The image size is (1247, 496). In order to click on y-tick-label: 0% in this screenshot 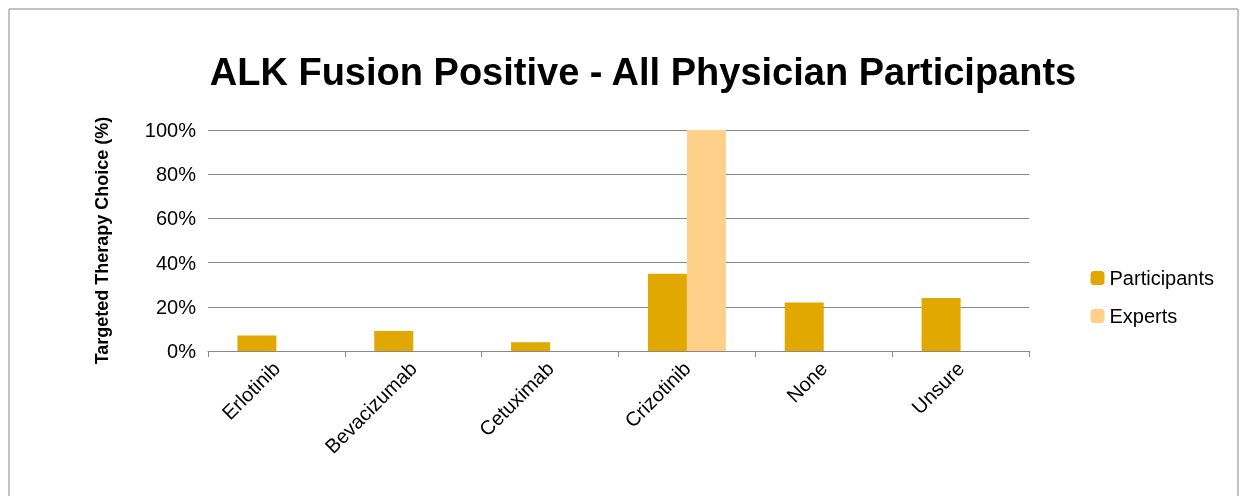, I will do `click(182, 351)`.